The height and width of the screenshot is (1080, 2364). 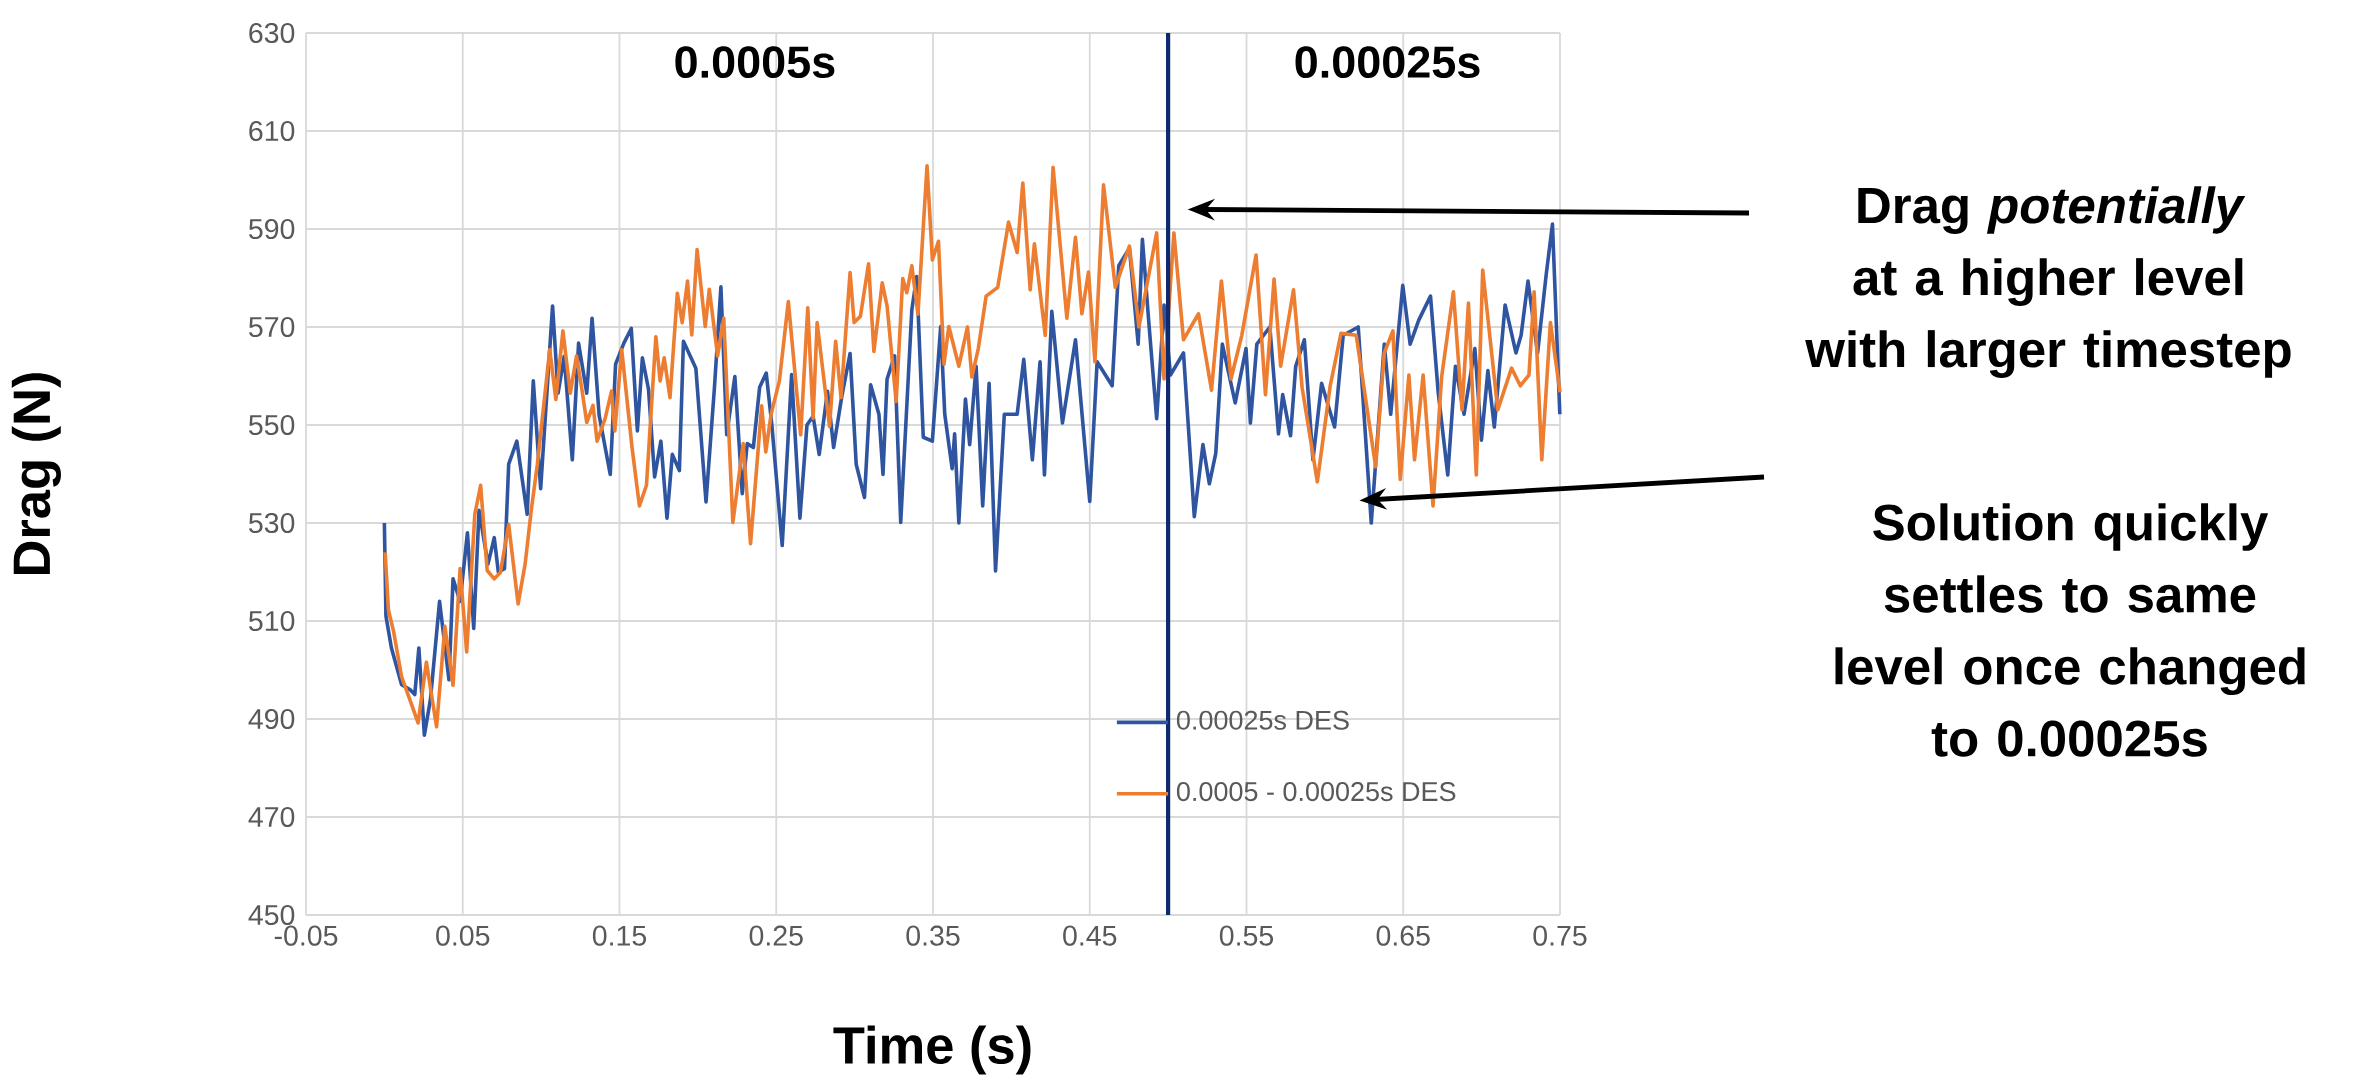 What do you see at coordinates (272, 131) in the screenshot?
I see `y-tick-label: 610` at bounding box center [272, 131].